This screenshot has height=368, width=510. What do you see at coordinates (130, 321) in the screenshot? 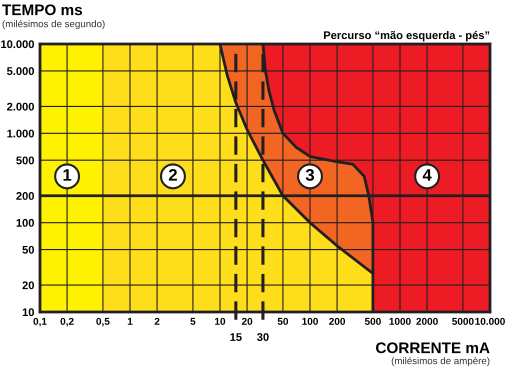
I see `x-tick-label: 1` at bounding box center [130, 321].